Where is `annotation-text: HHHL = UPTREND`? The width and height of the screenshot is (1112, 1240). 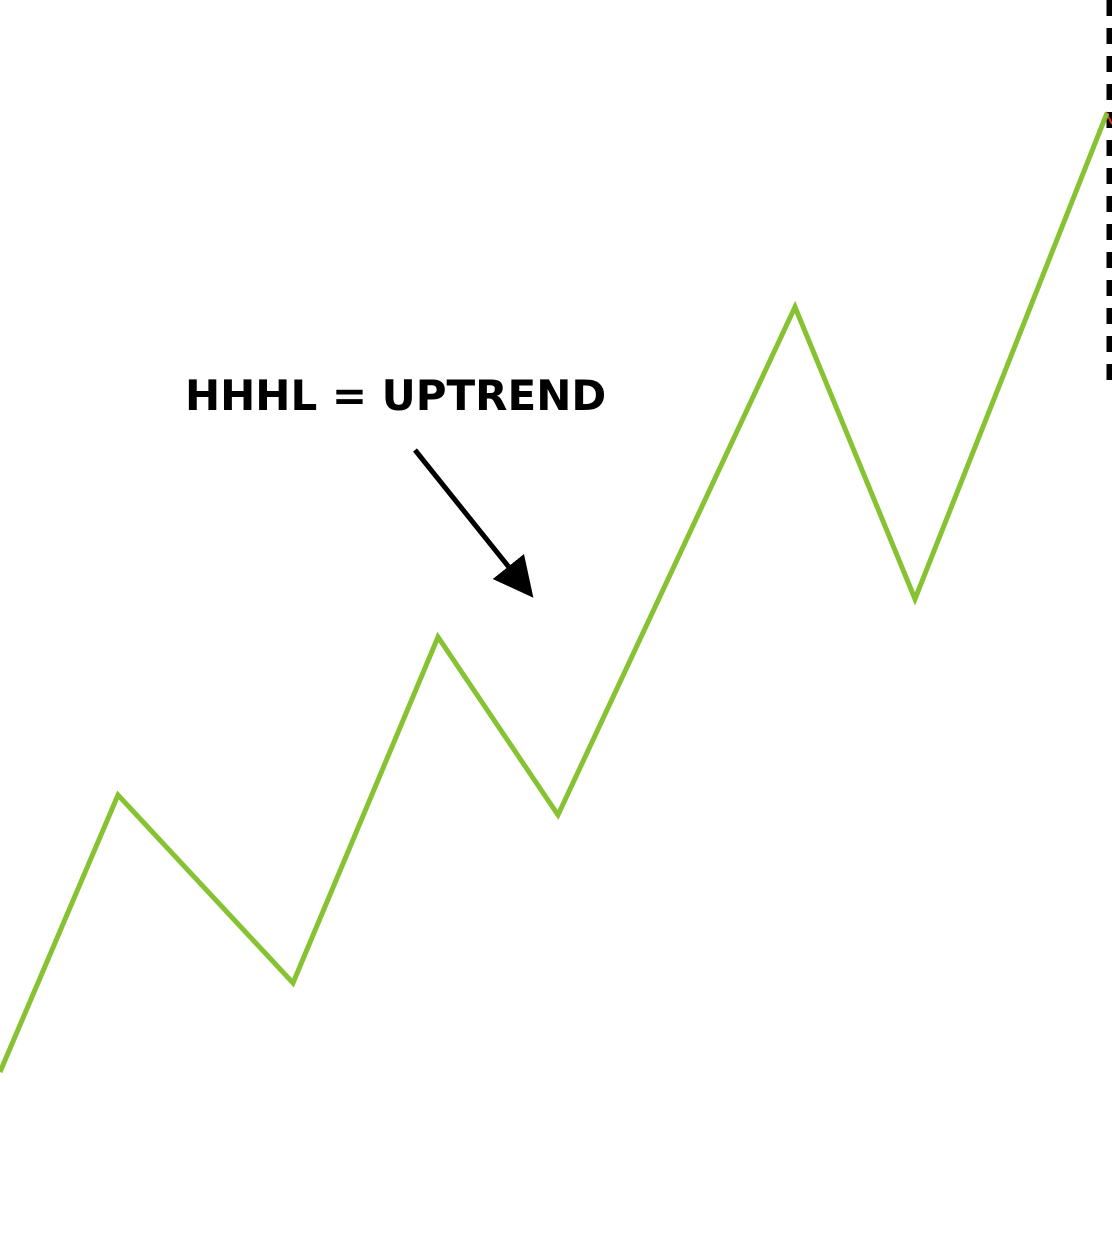
annotation-text: HHHL = UPTREND is located at coordinates (395, 395).